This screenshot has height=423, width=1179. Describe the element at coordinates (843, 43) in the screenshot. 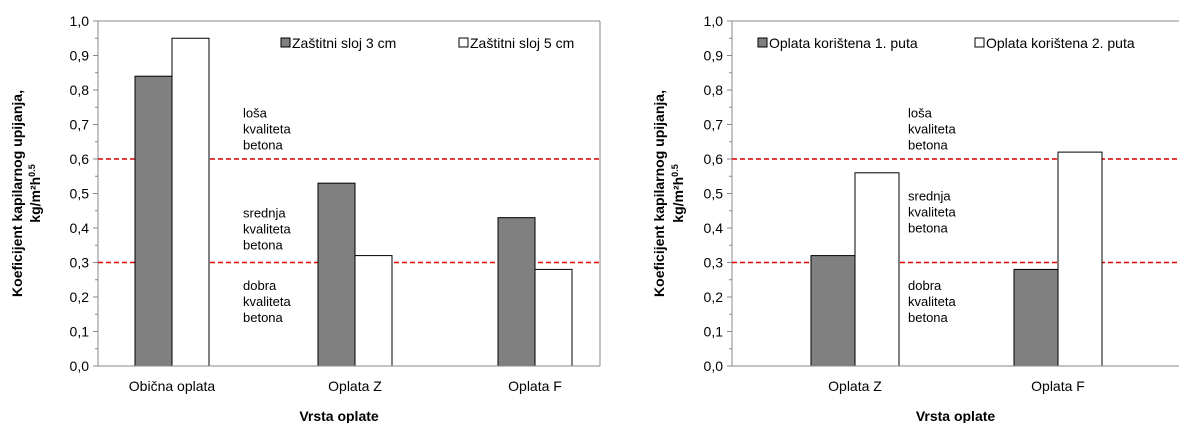

I see `legend-label: Oplata korištena 1. puta` at that location.